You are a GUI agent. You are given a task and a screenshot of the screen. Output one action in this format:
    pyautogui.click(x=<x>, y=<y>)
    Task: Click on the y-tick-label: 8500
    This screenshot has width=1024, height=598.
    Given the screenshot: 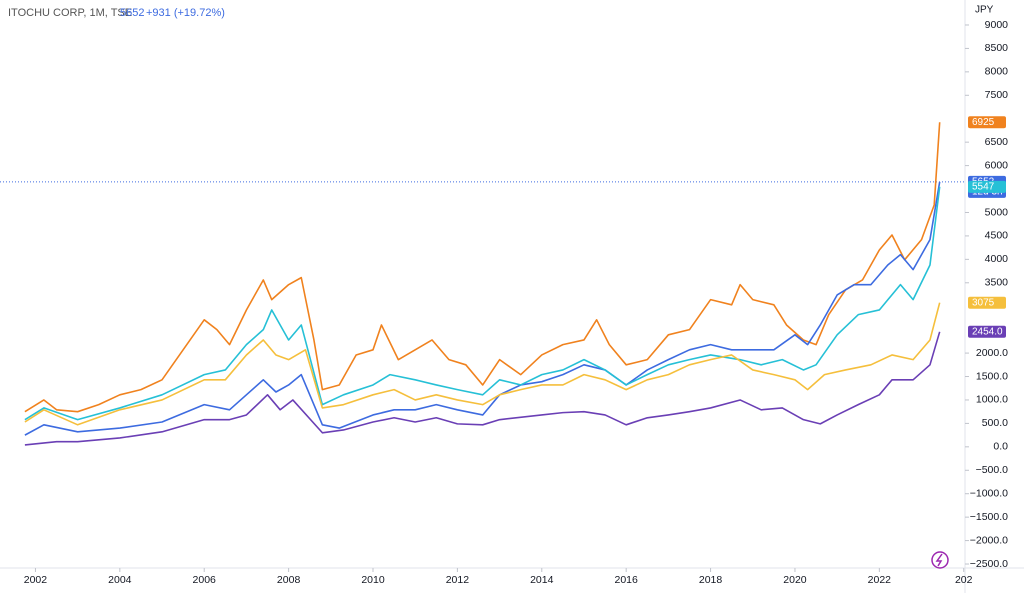 What is the action you would take?
    pyautogui.click(x=997, y=48)
    